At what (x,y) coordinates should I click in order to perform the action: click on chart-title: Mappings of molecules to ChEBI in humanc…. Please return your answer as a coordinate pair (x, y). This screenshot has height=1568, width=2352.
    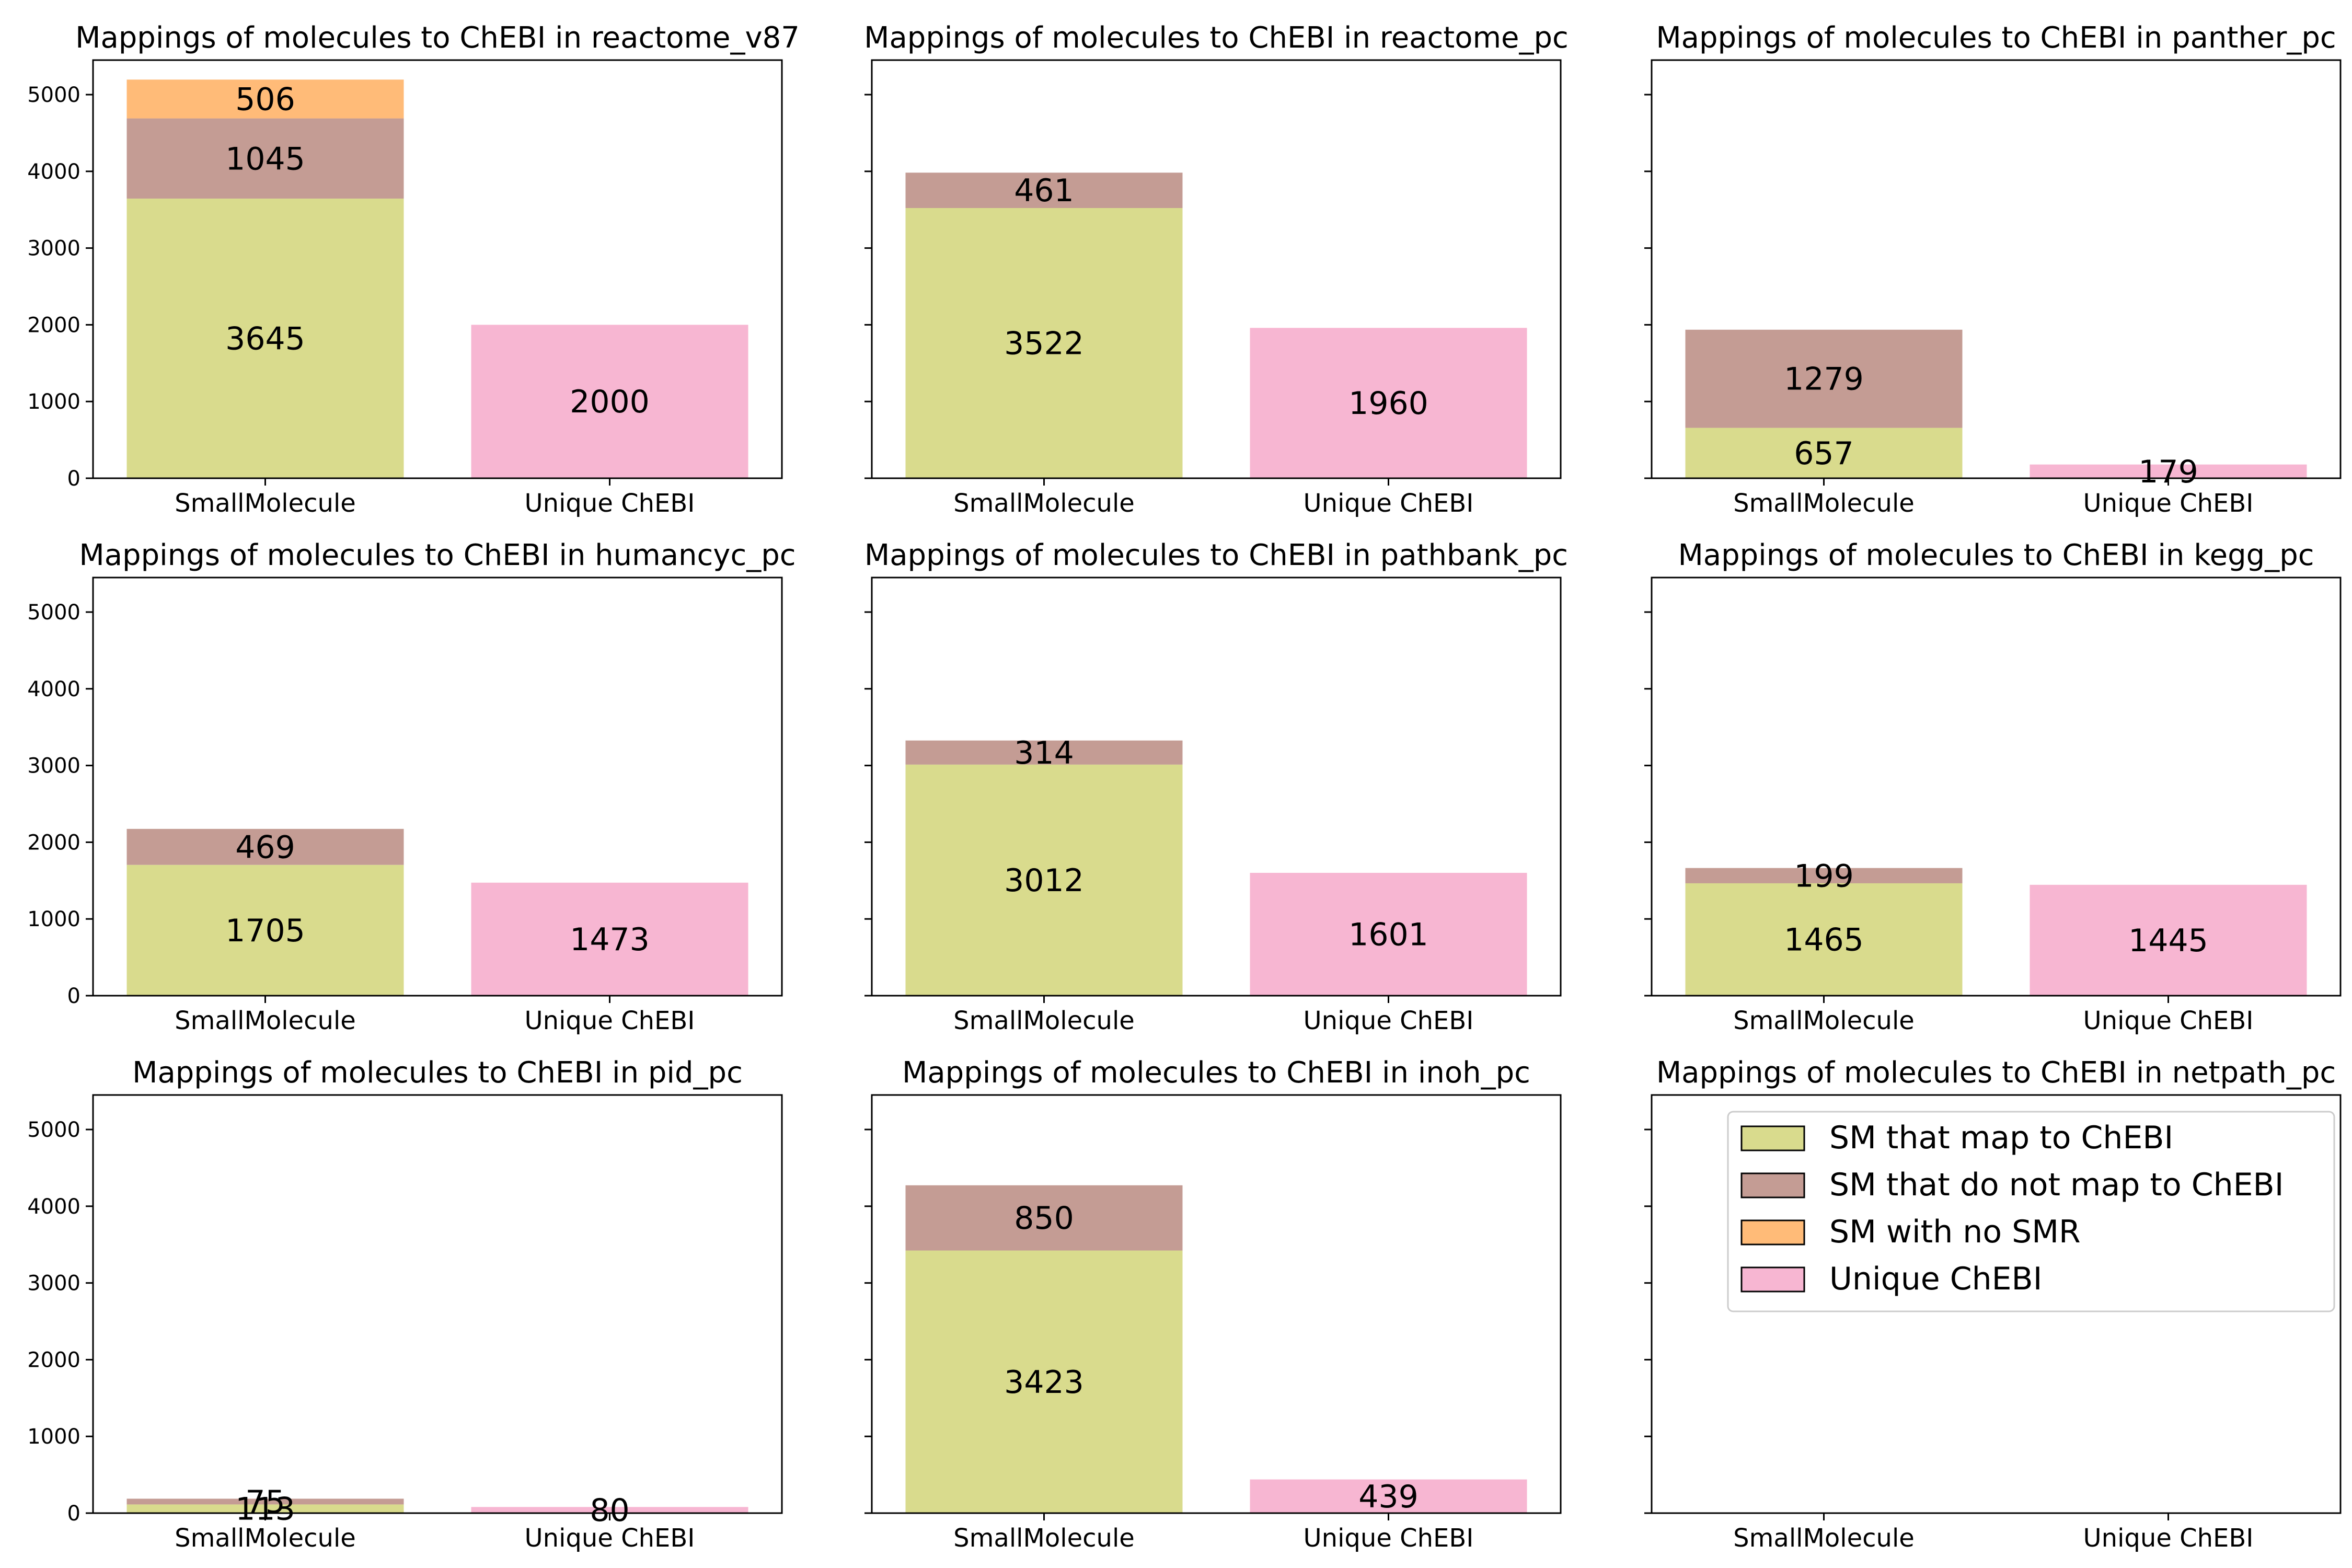
    Looking at the image, I should click on (437, 555).